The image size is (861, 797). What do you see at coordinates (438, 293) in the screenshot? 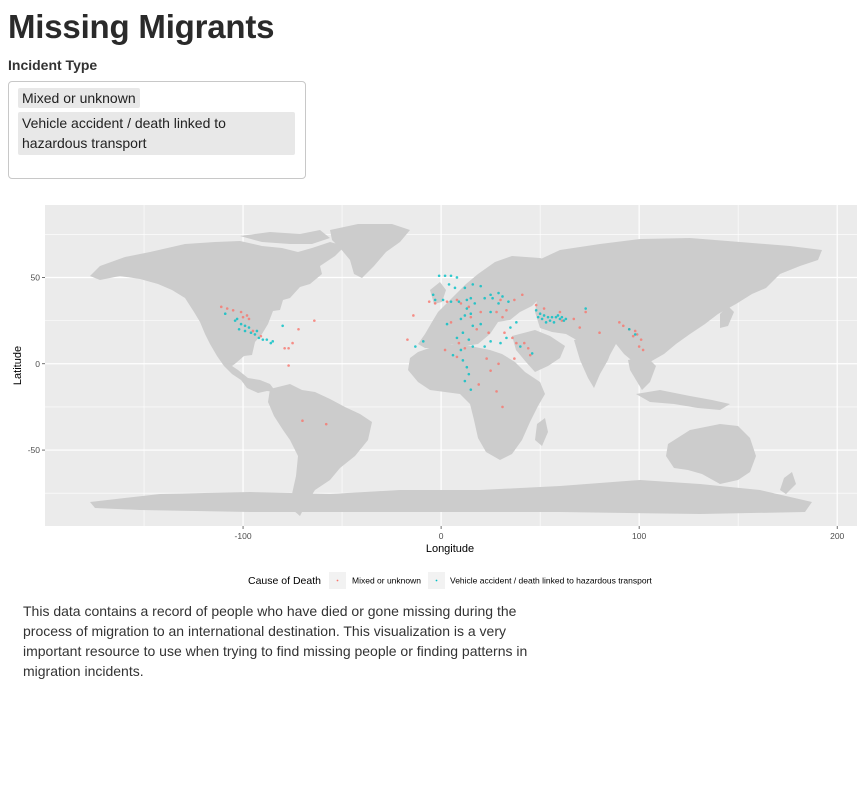
I see `land-uk` at bounding box center [438, 293].